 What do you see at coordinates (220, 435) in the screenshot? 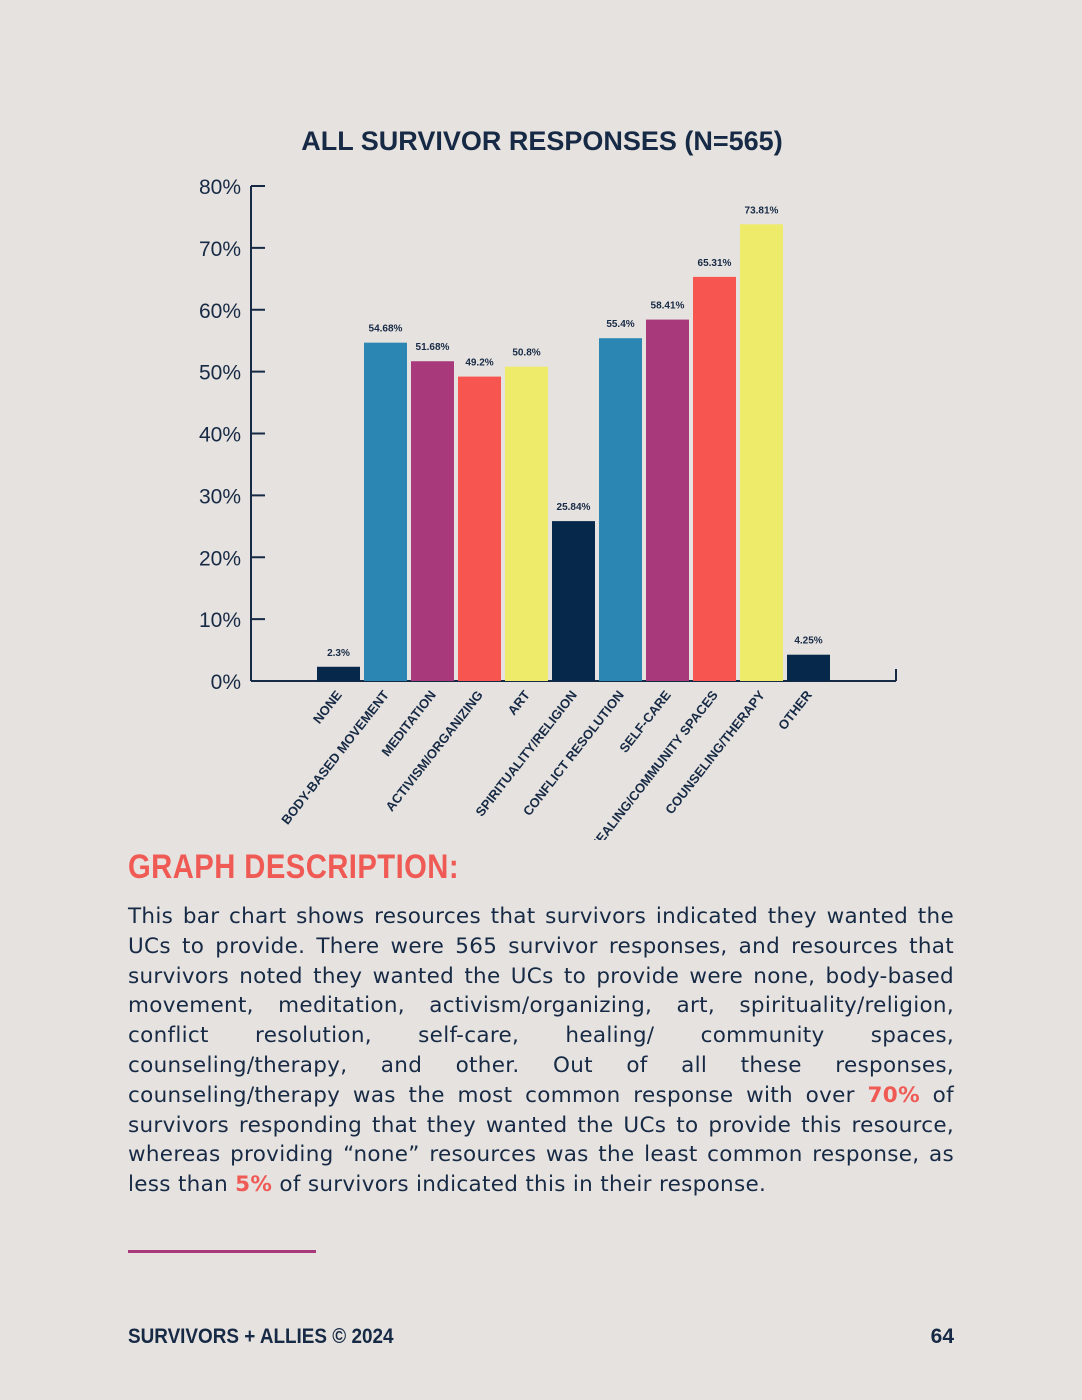
I see `y-tick-label: 40%` at bounding box center [220, 435].